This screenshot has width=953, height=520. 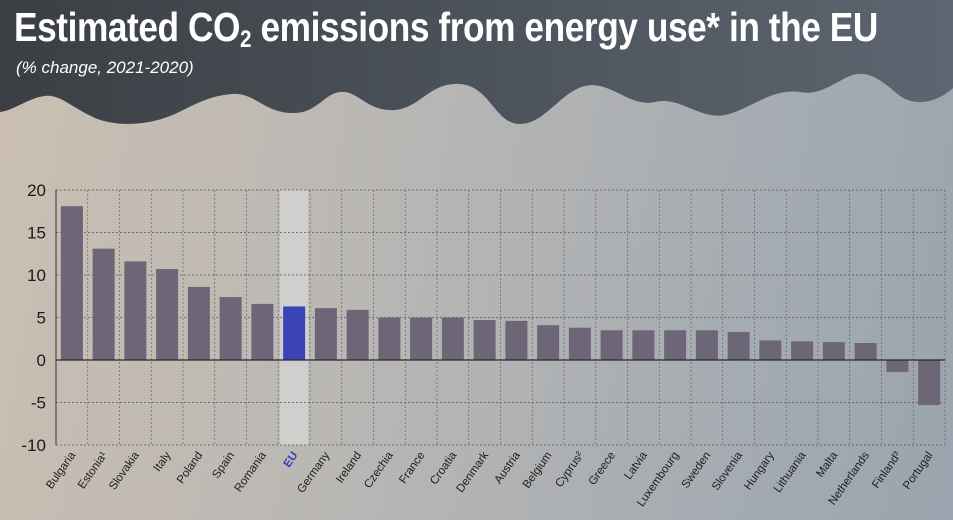 What do you see at coordinates (929, 383) in the screenshot?
I see `bar-portugal` at bounding box center [929, 383].